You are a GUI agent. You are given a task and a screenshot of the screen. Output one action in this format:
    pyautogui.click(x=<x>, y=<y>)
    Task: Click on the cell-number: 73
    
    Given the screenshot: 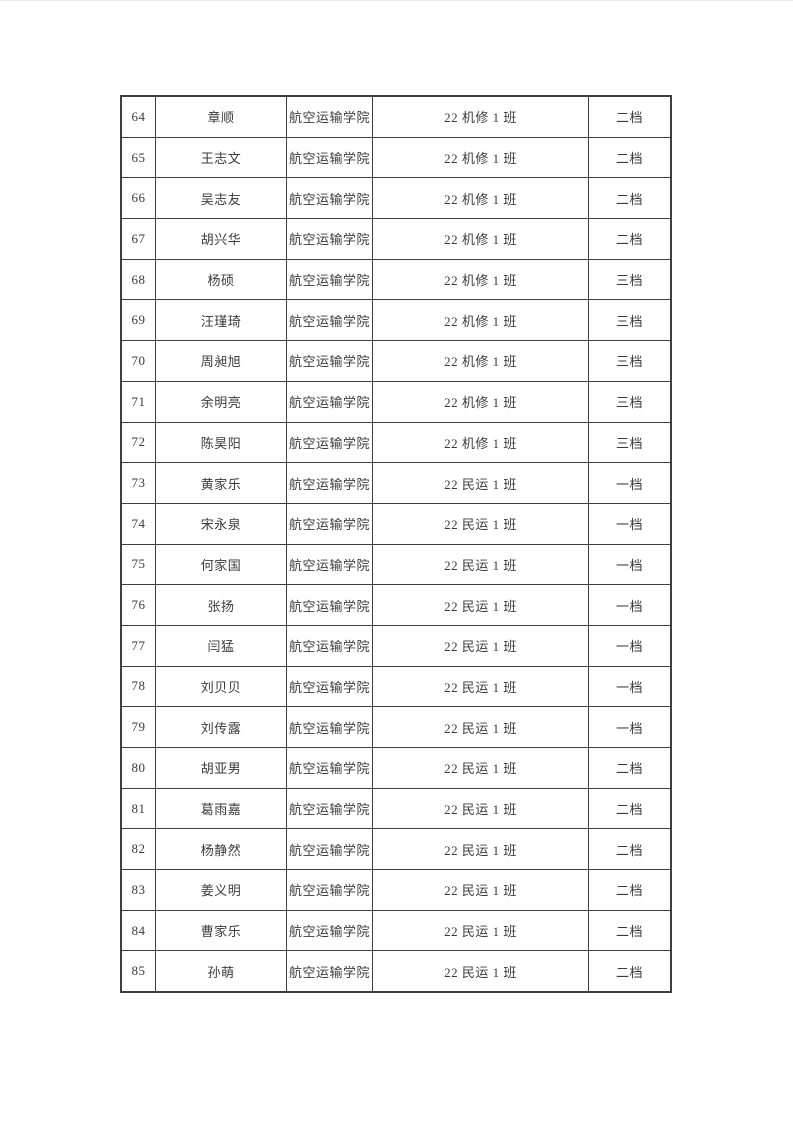 What is the action you would take?
    pyautogui.click(x=139, y=483)
    